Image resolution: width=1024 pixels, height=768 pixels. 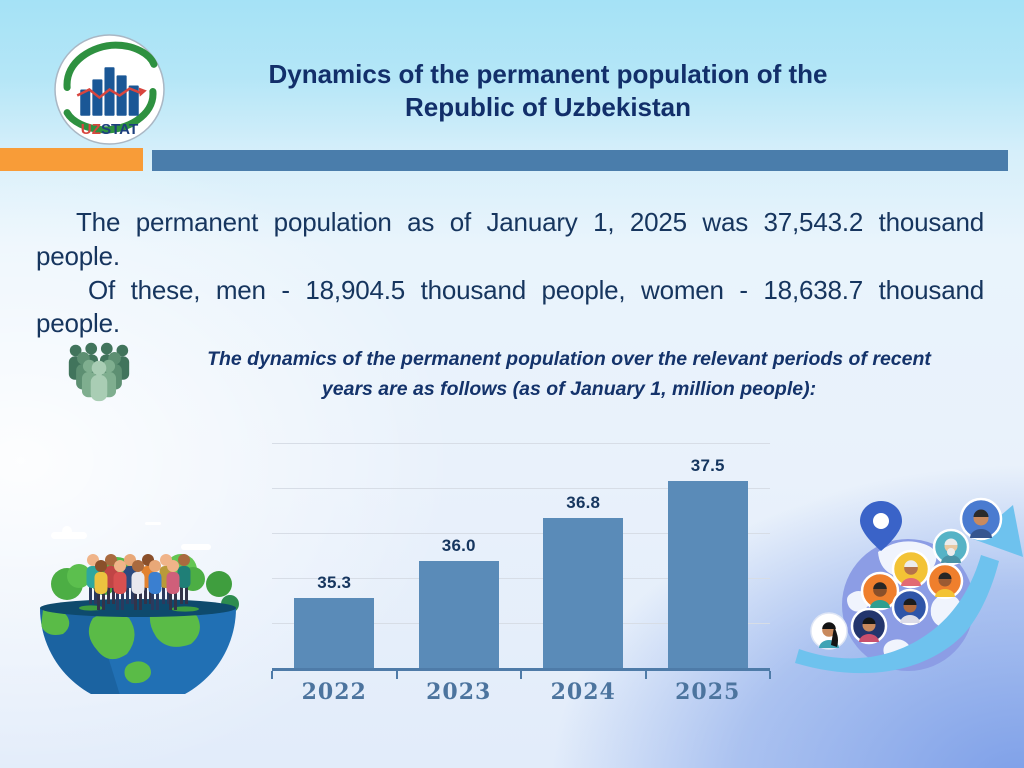 What do you see at coordinates (138, 646) in the screenshot?
I see `earth-icon` at bounding box center [138, 646].